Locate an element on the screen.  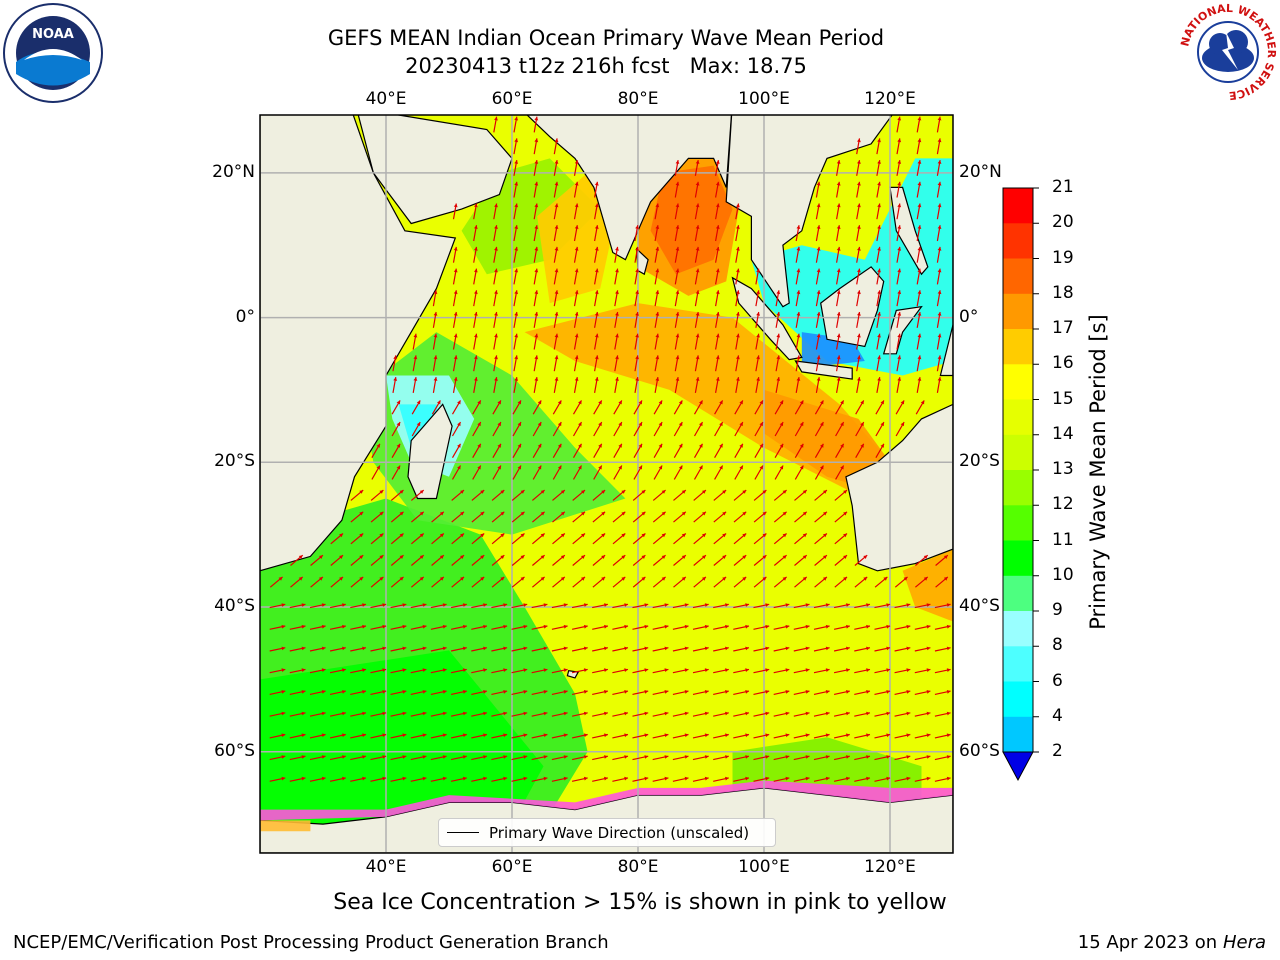
africa-land is located at coordinates (358, 343).